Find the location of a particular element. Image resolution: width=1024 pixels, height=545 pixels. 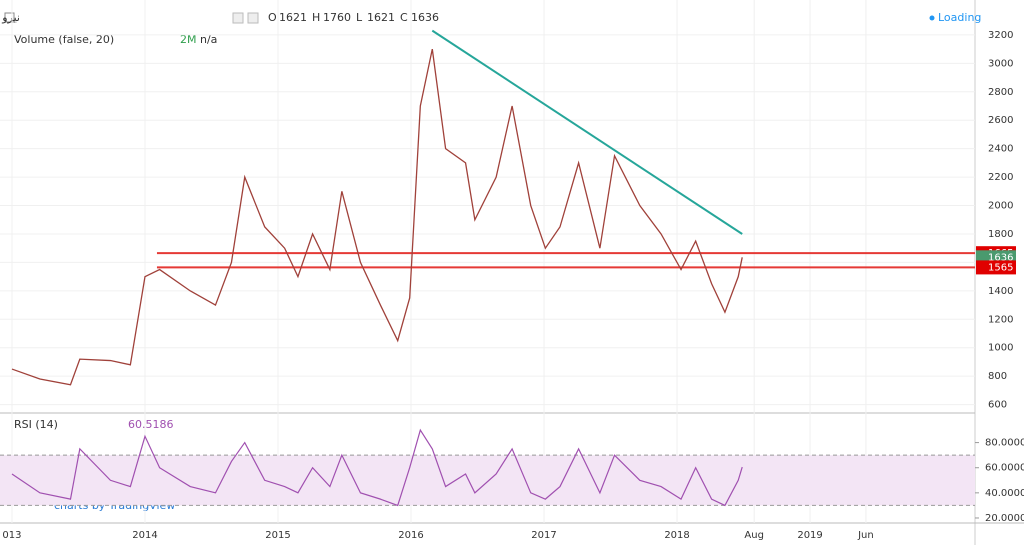

x-tick-label: 2018 is located at coordinates (676, 535).